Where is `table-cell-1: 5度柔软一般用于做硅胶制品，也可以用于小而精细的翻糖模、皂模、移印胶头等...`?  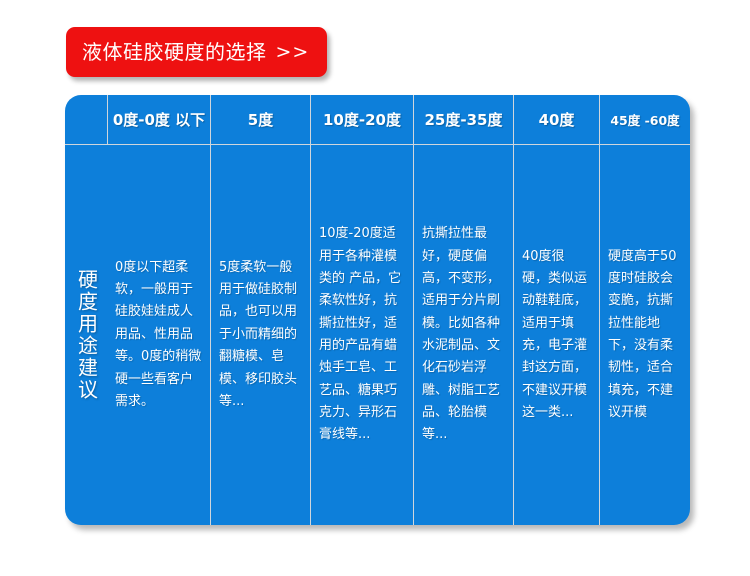 table-cell-1: 5度柔软一般用于做硅胶制品，也可以用于小而精细的翻糖模、皂模、移印胶头等... is located at coordinates (260, 335).